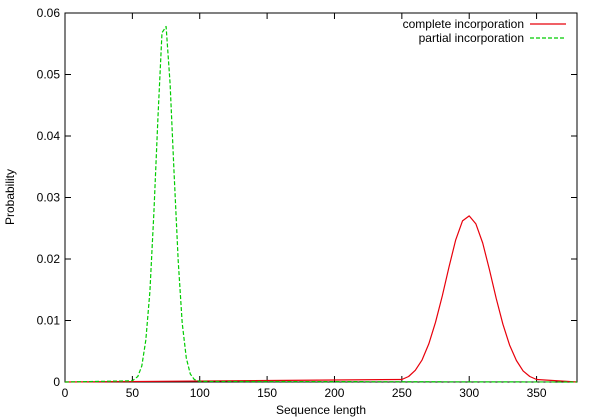  I want to click on y-axis-label: Probability, so click(10, 197).